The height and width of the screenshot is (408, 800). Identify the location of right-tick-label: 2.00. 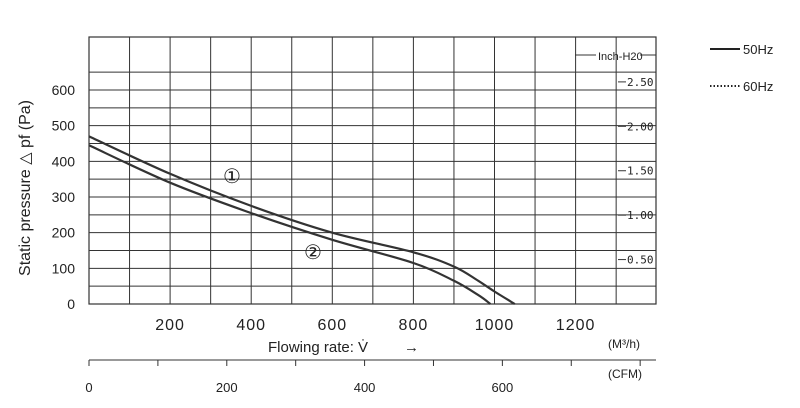
(640, 126).